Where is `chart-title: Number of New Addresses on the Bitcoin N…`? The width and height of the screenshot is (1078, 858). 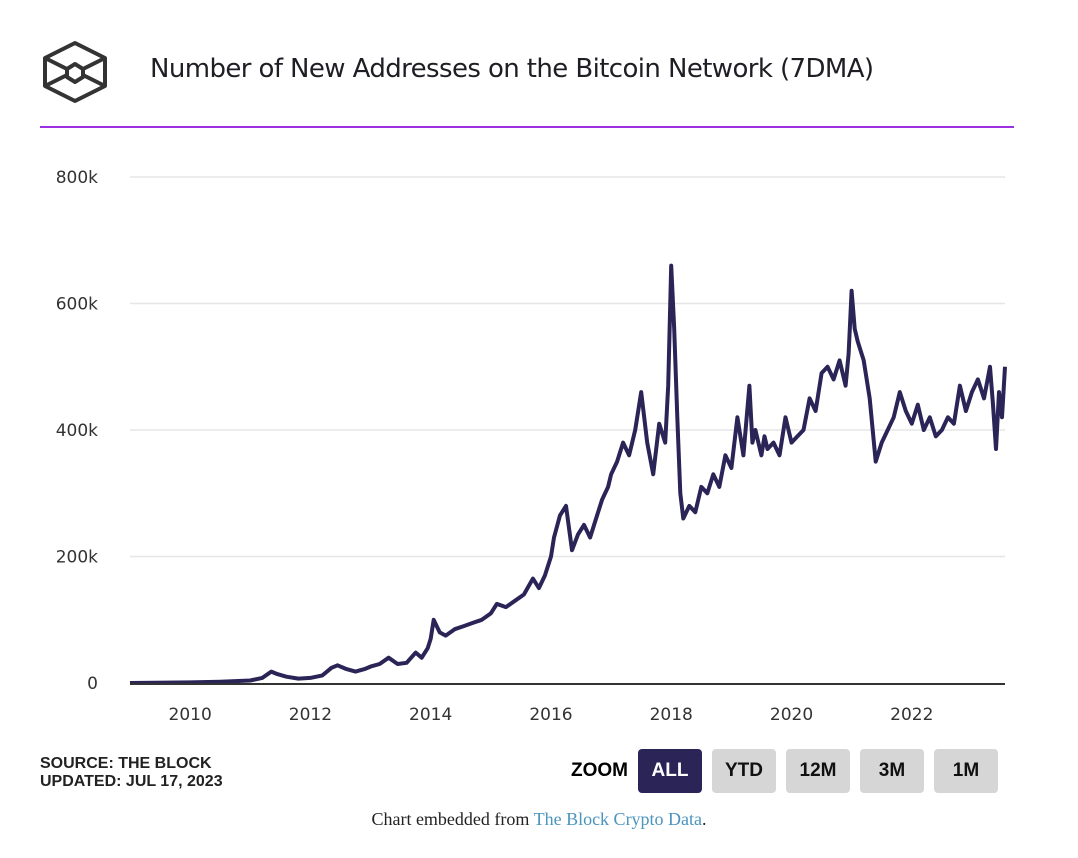
chart-title: Number of New Addresses on the Bitcoin N… is located at coordinates (512, 69).